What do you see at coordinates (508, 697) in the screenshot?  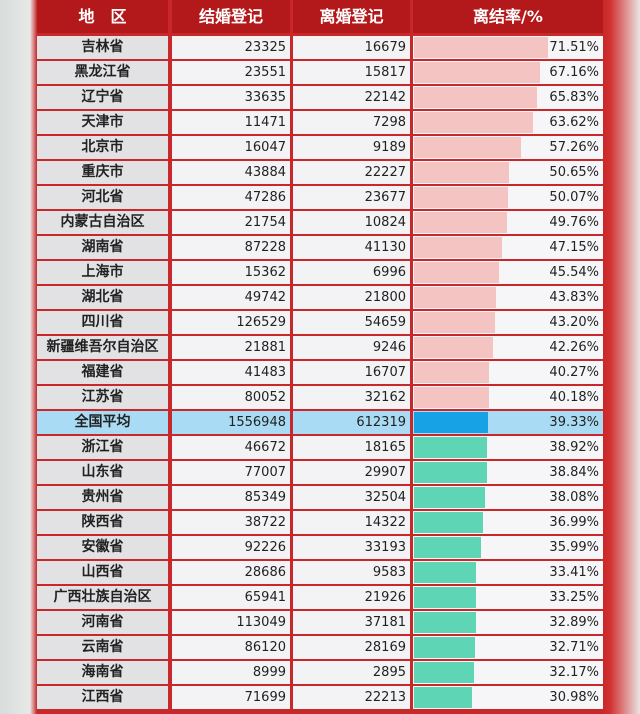 I see `rate-cell: 30.98%` at bounding box center [508, 697].